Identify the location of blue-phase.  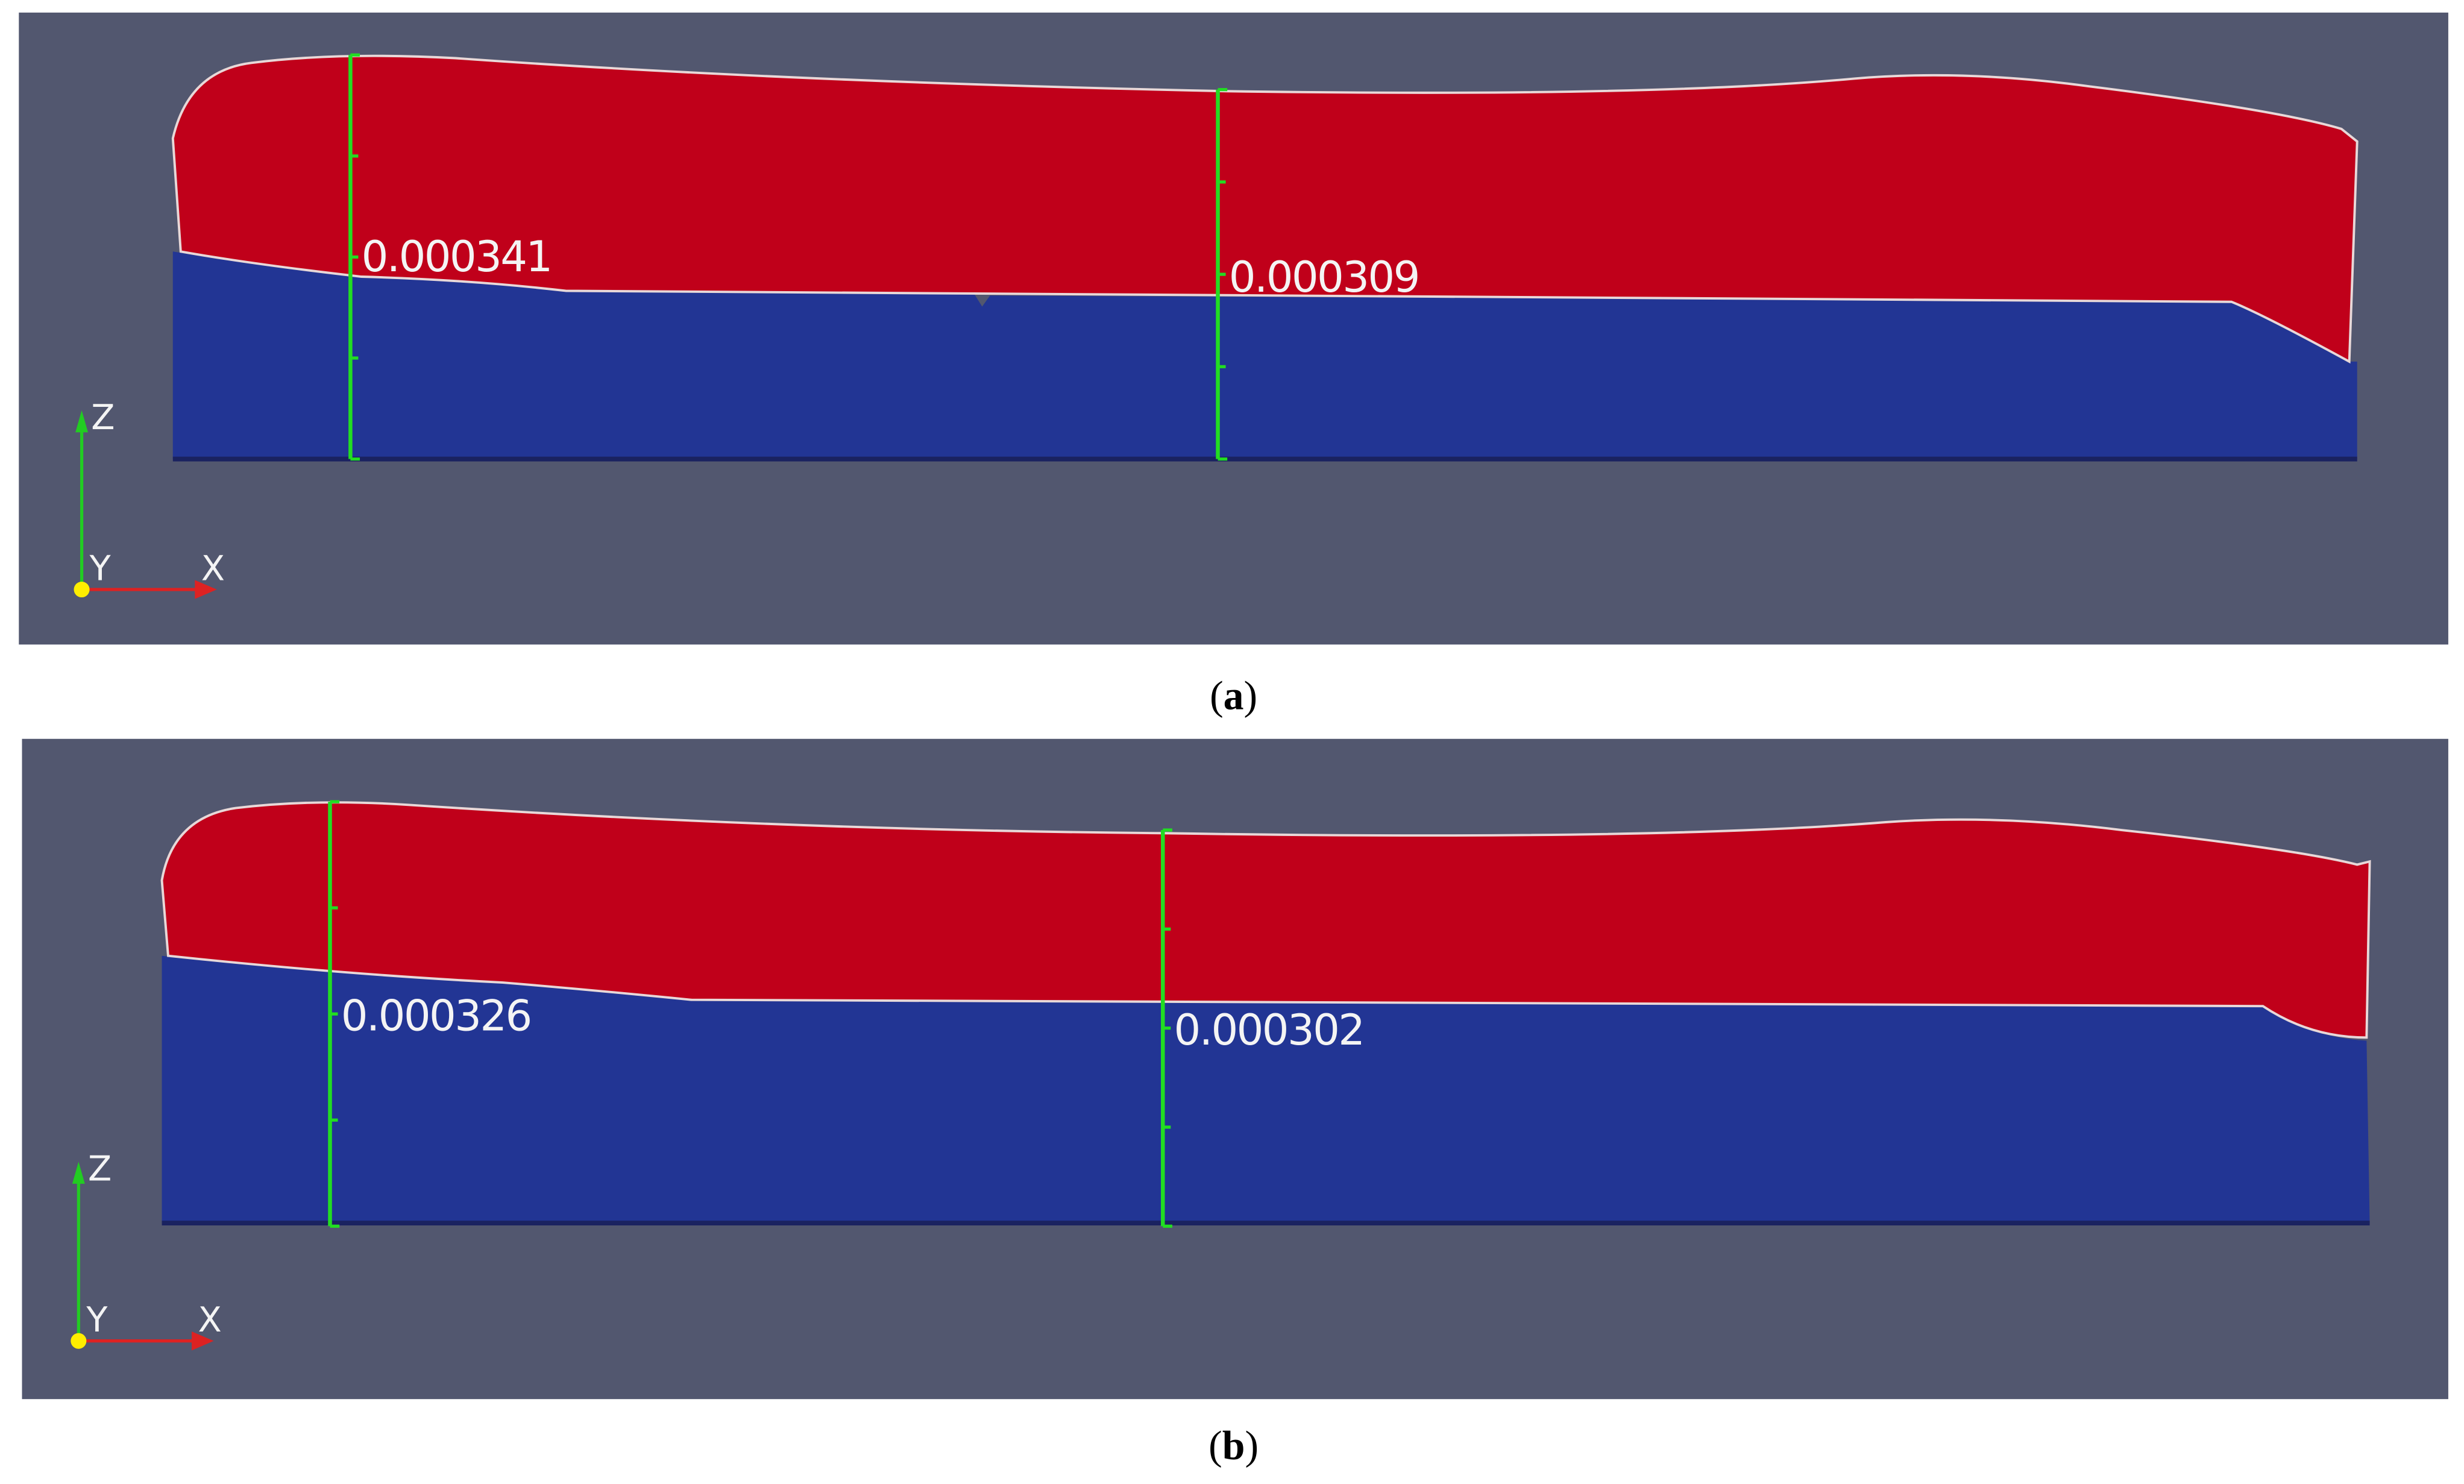
(1264, 355).